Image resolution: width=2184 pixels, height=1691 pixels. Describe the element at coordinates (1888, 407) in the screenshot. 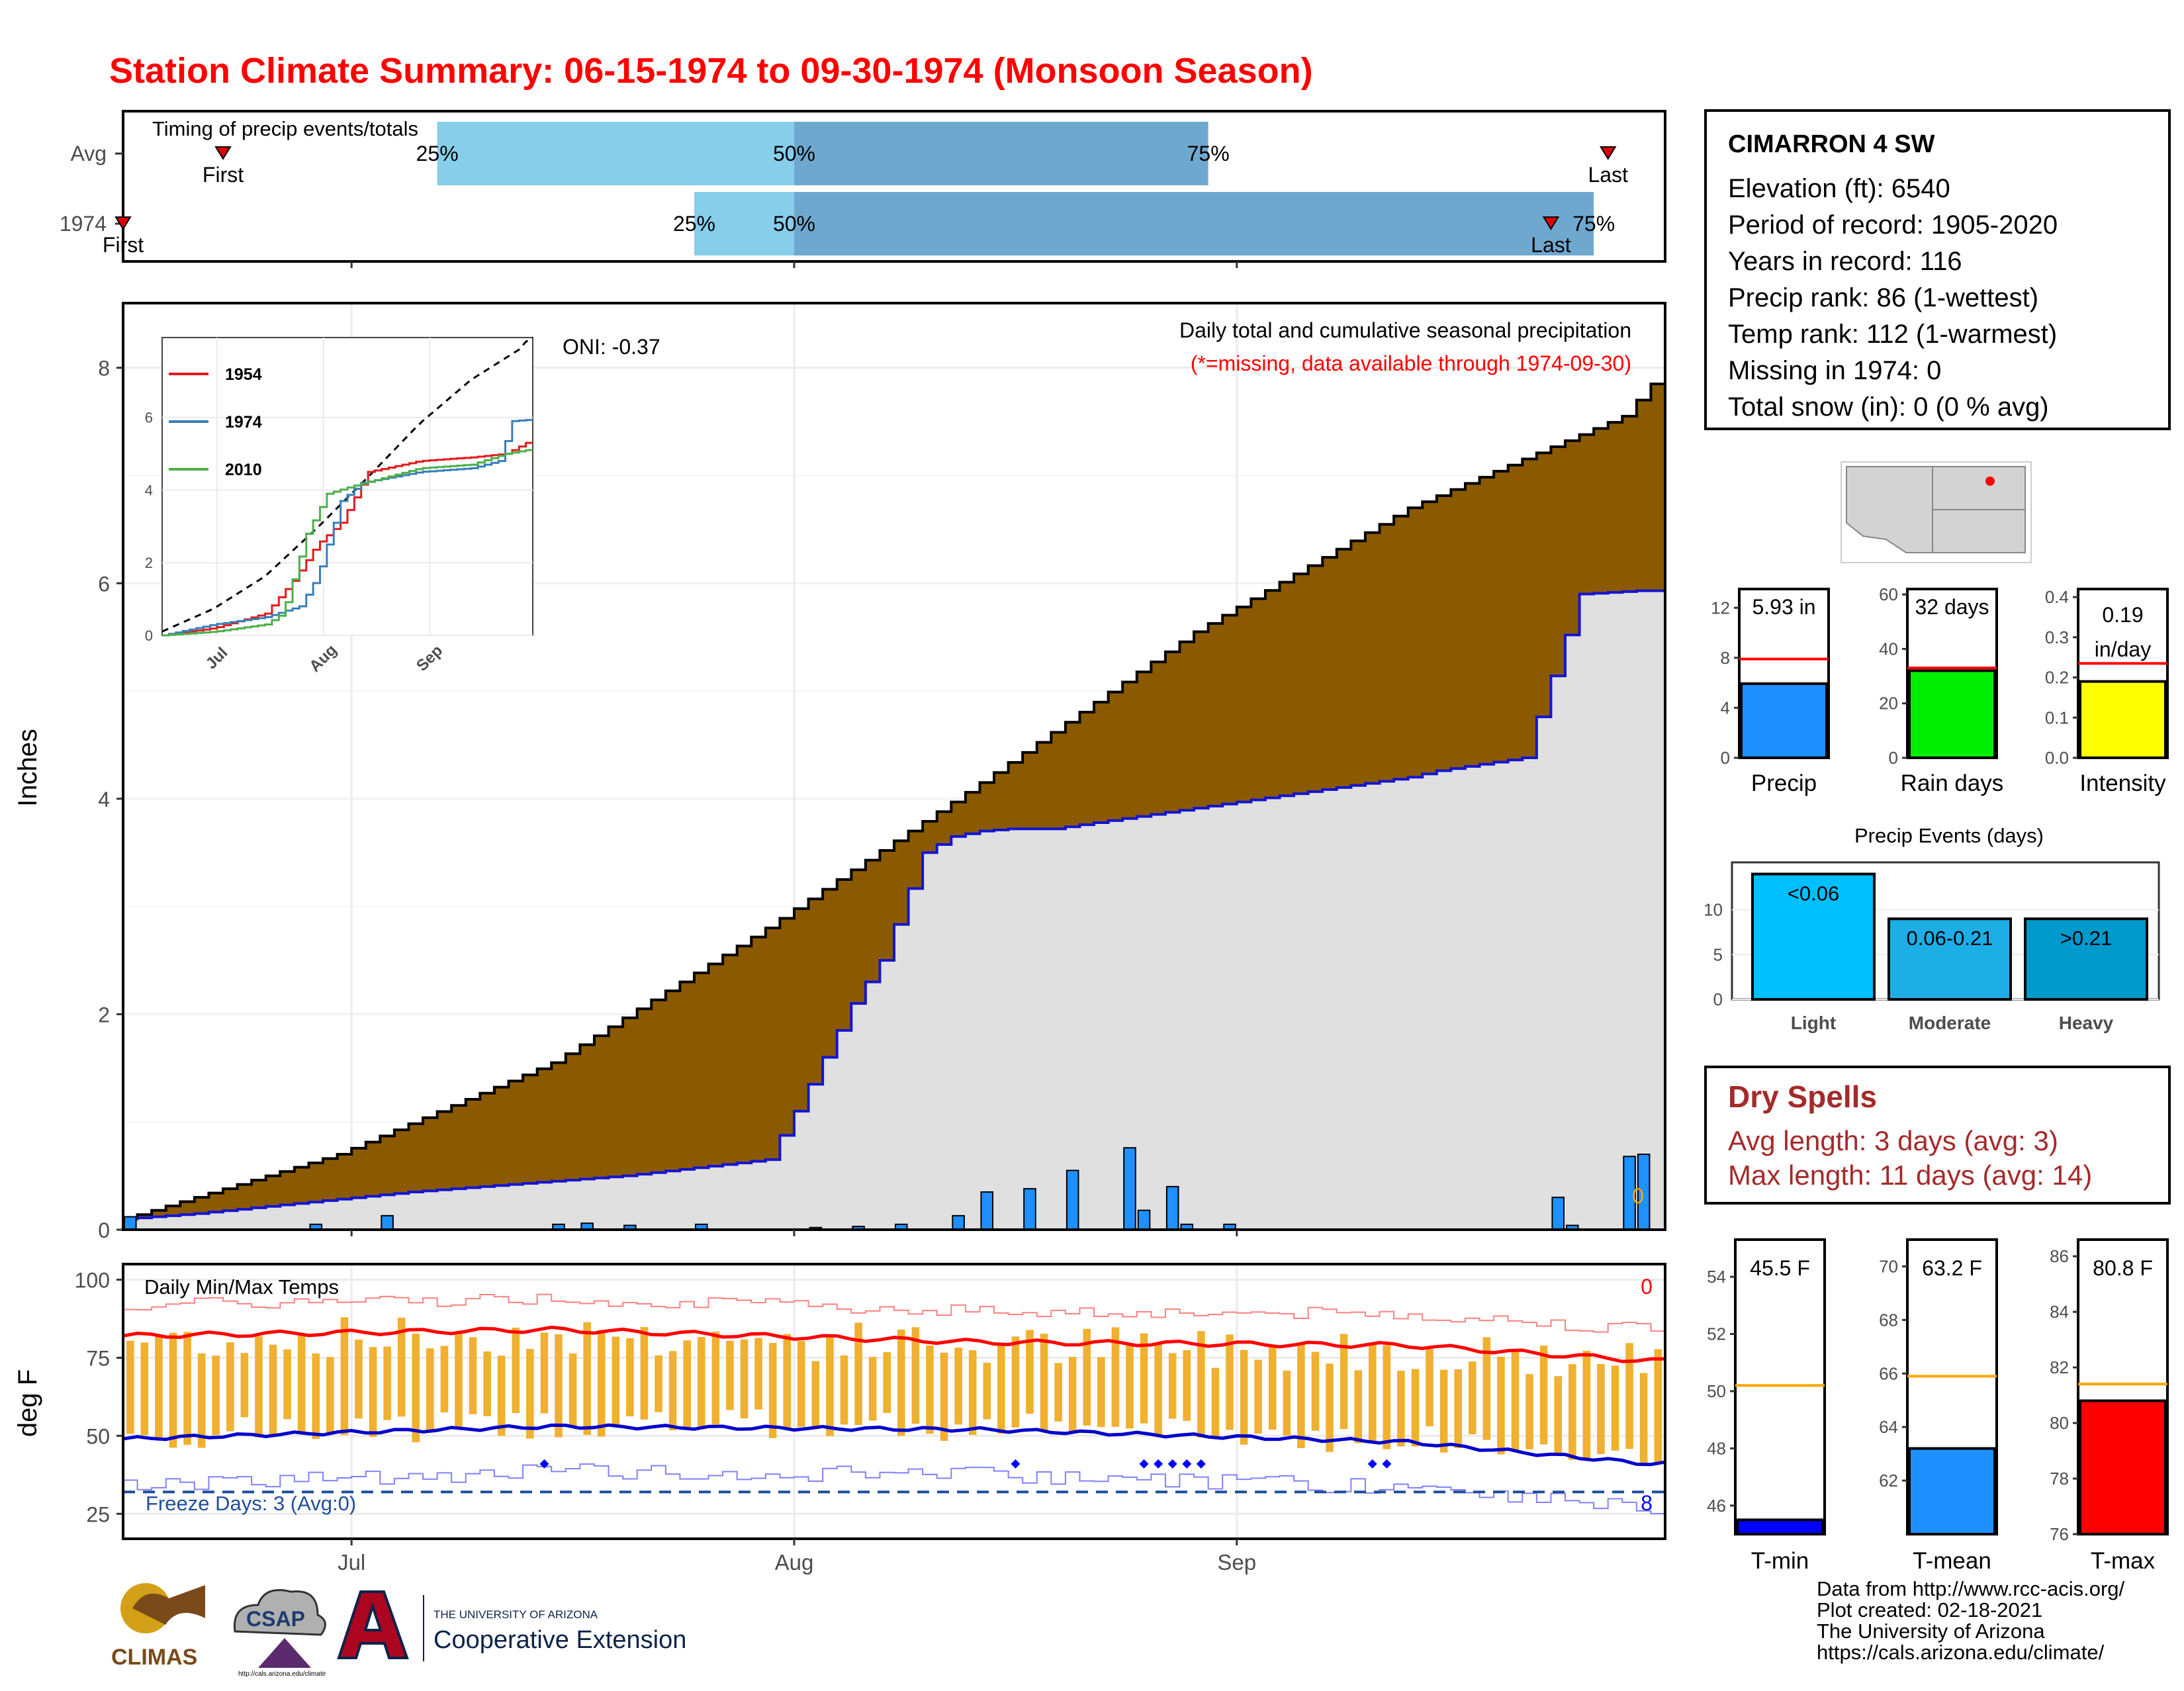

I see `station-snow: Total snow (in): 0 (0 % avg)` at that location.